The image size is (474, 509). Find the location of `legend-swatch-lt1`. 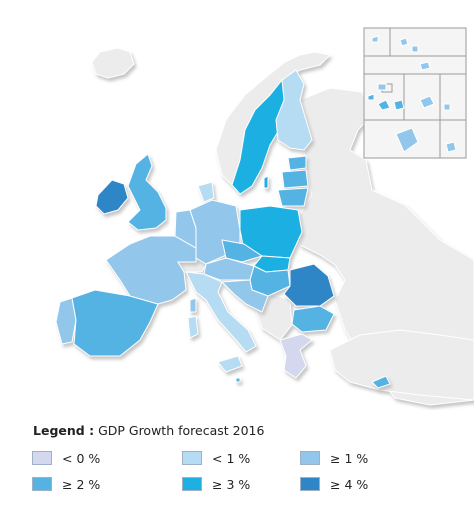

legend-swatch-lt1 is located at coordinates (192, 458).